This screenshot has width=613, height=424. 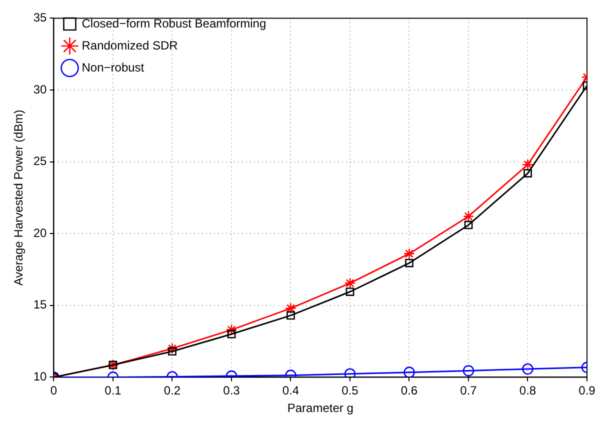 What do you see at coordinates (231, 391) in the screenshot?
I see `x-tick-label: 0.3` at bounding box center [231, 391].